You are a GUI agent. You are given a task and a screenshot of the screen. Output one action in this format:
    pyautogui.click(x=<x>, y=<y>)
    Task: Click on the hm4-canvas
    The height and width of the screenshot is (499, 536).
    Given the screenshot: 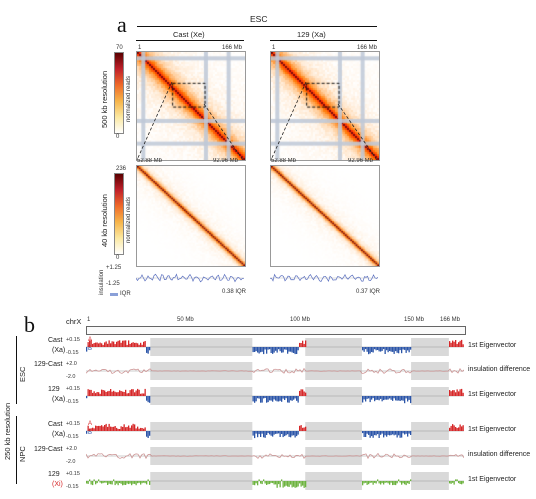 What is the action you would take?
    pyautogui.click(x=325, y=216)
    